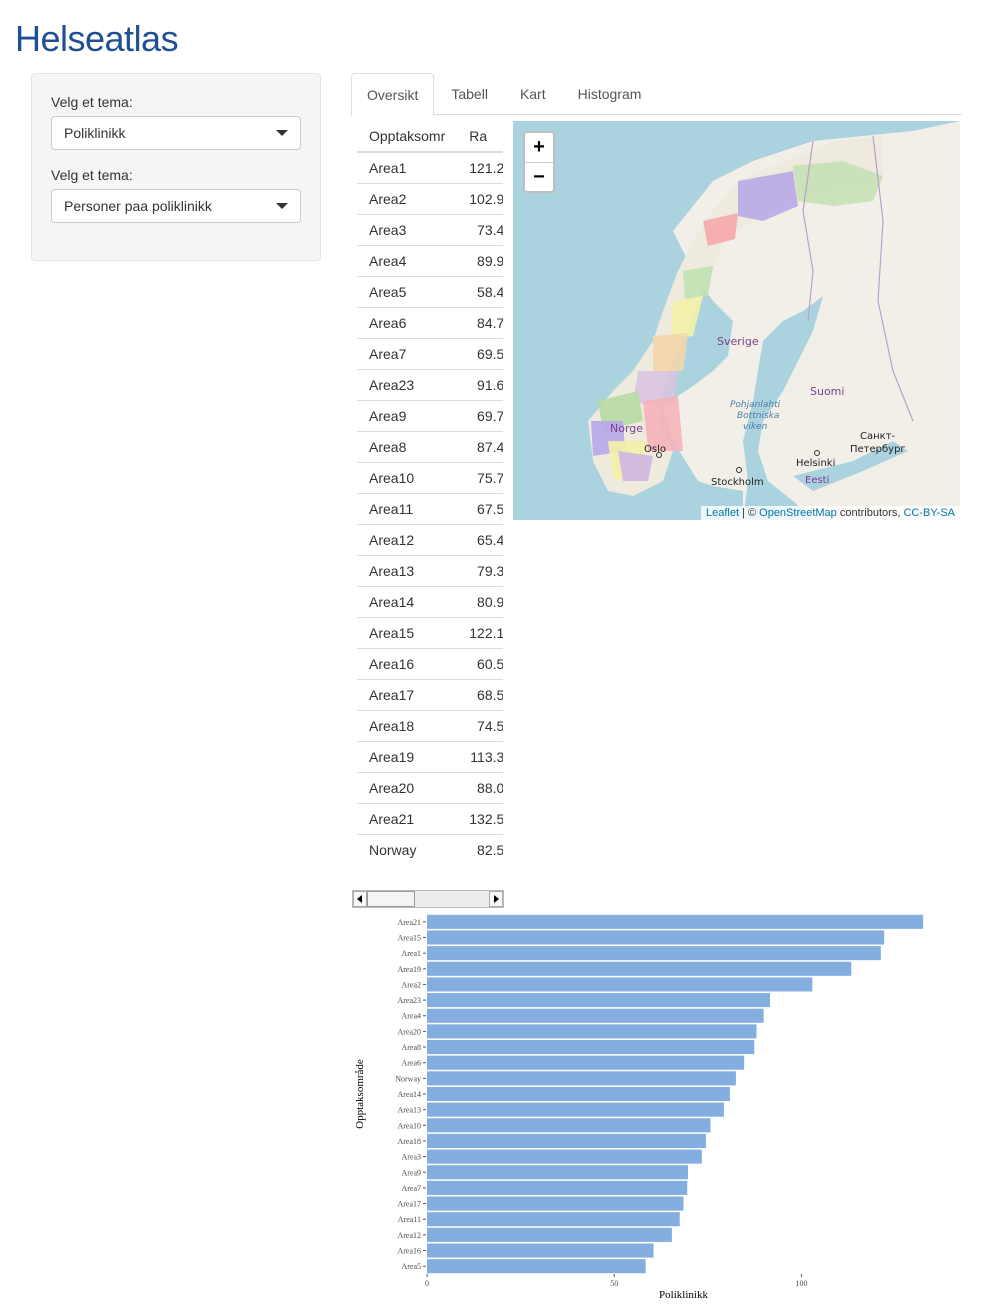  Describe the element at coordinates (411, 1266) in the screenshot. I see `y-tick-label: Area5` at that location.